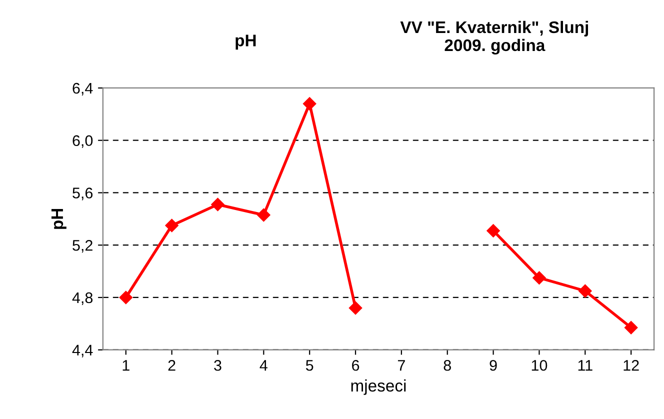 The width and height of the screenshot is (664, 419). Describe the element at coordinates (82, 246) in the screenshot. I see `y-tick-label: 5,2` at that location.